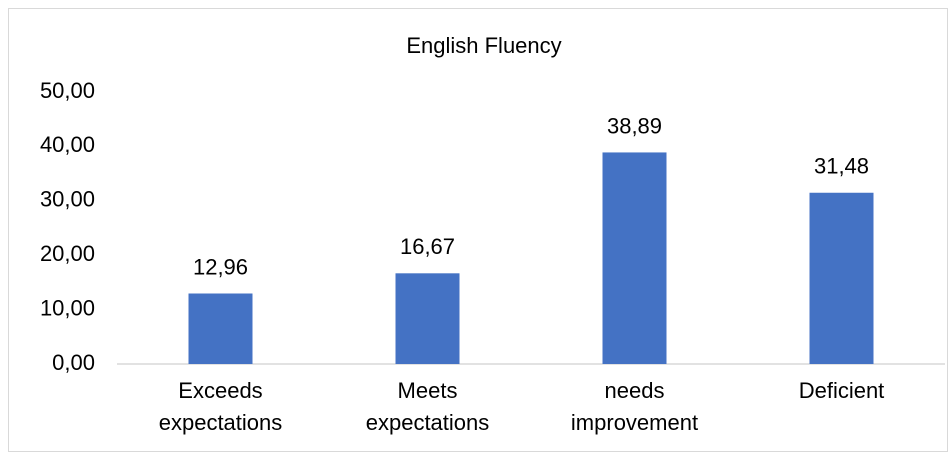 The image size is (949, 452). I want to click on data-label: 38,89, so click(634, 125).